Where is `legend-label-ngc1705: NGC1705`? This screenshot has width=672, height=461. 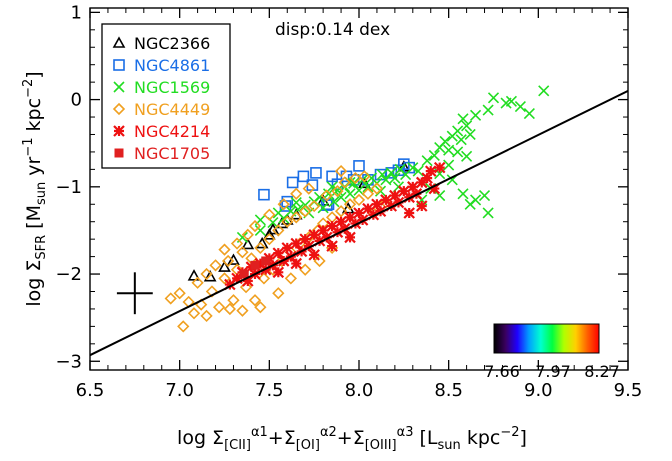
legend-label-ngc1705: NGC1705 is located at coordinates (172, 153).